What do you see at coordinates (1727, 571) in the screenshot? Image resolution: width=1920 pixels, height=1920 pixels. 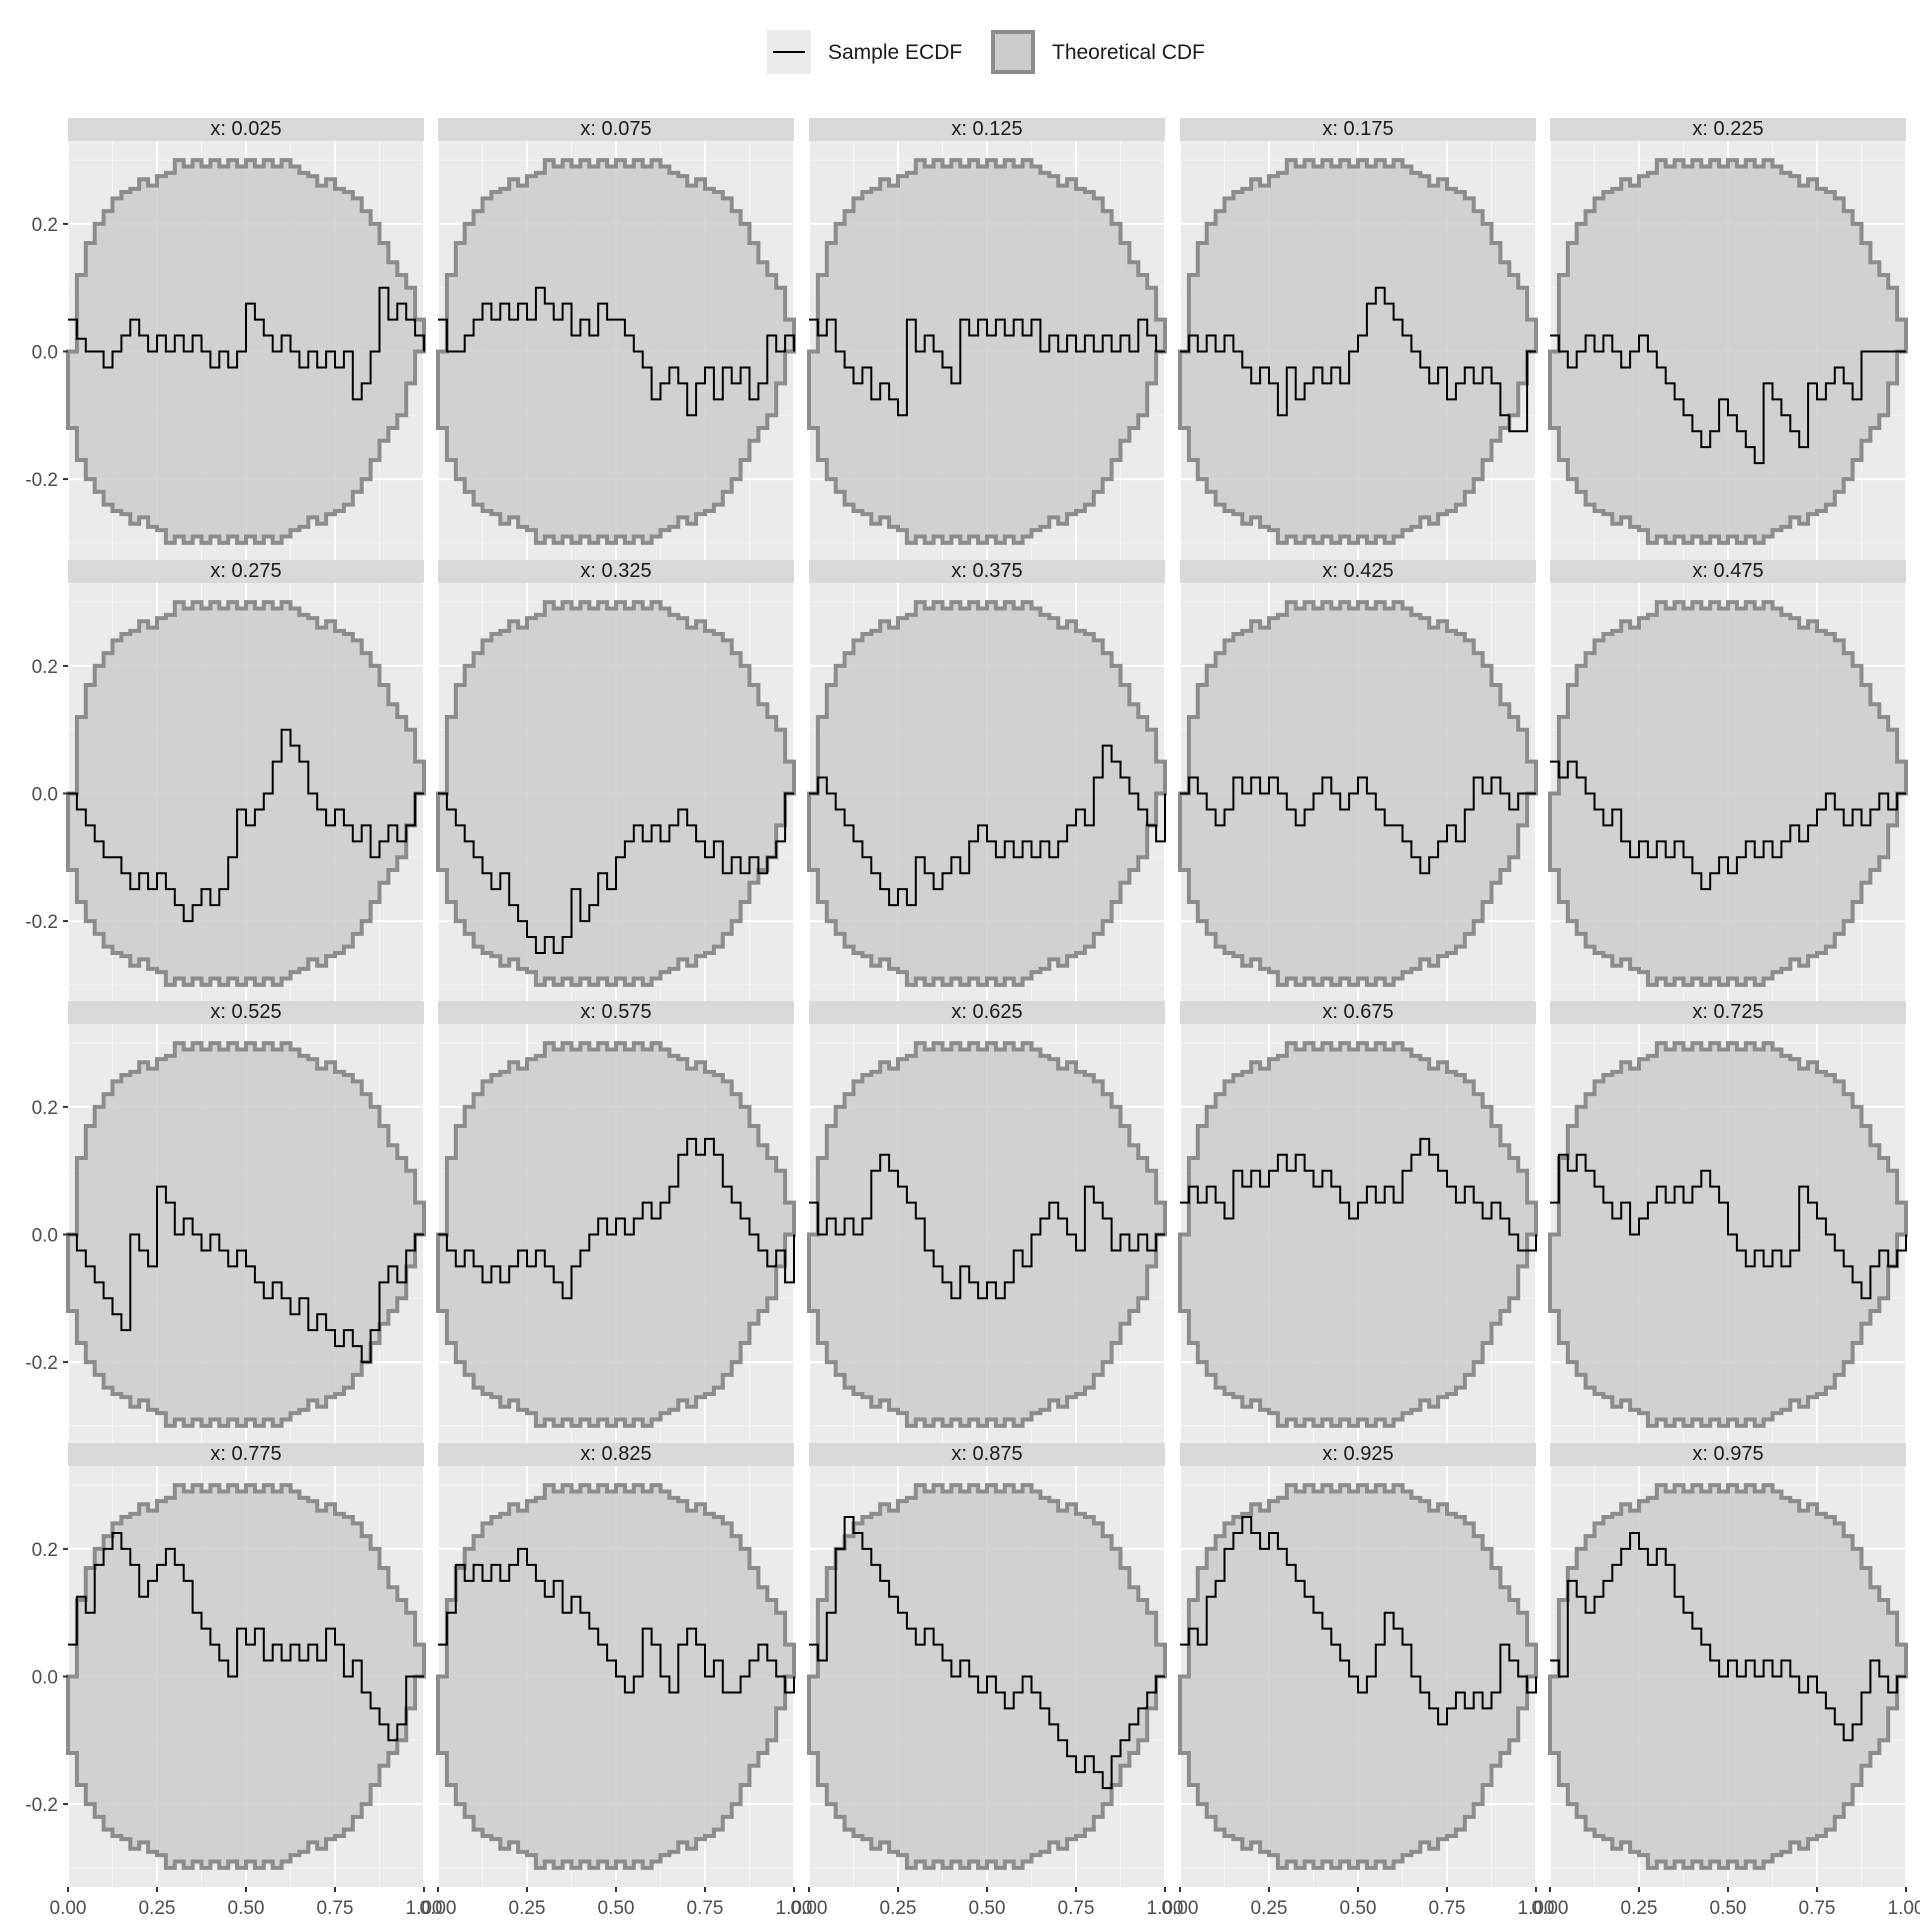 I see `facet-strip-label: x: 0.475` at bounding box center [1727, 571].